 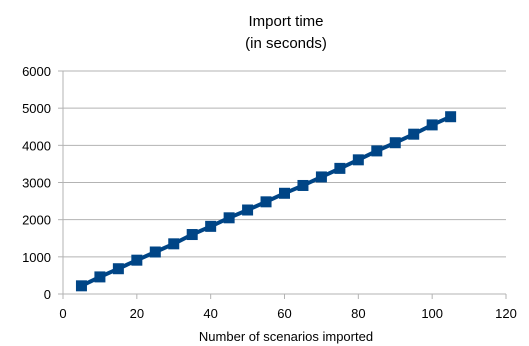 I want to click on y-tick-label: 3000, so click(x=36, y=183).